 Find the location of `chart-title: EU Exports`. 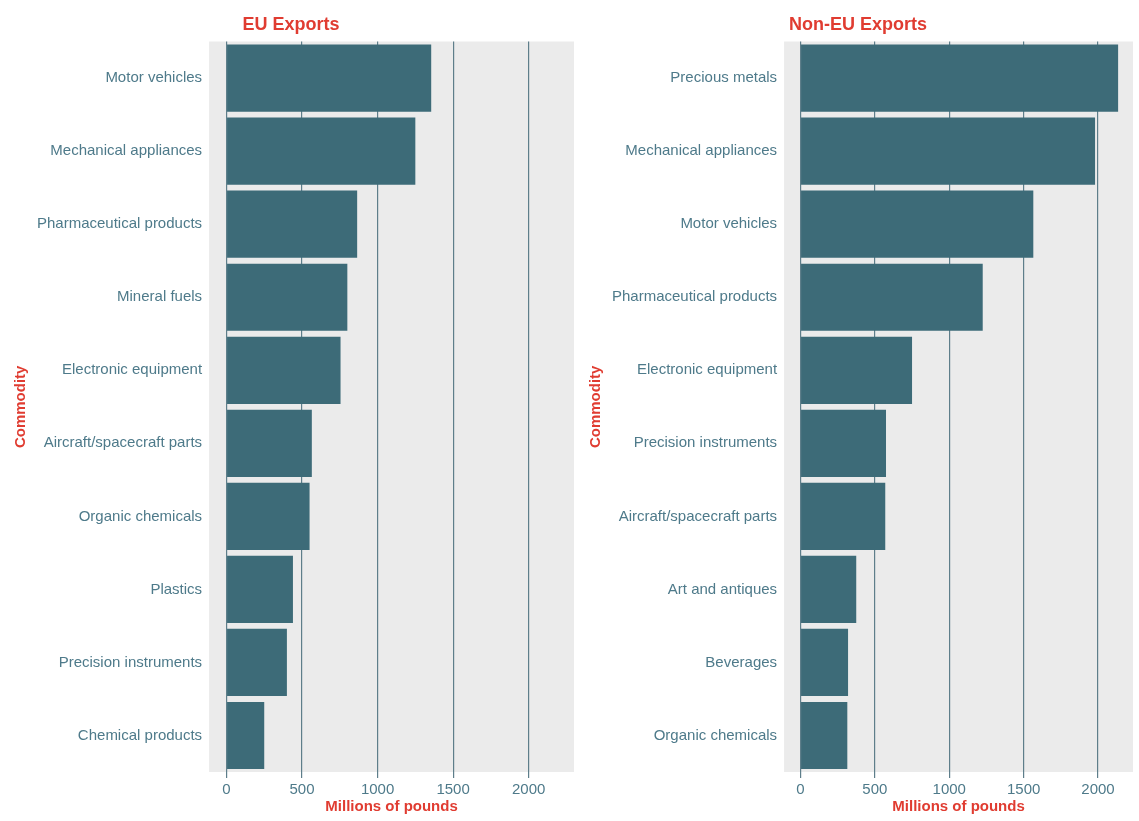

chart-title: EU Exports is located at coordinates (291, 23).